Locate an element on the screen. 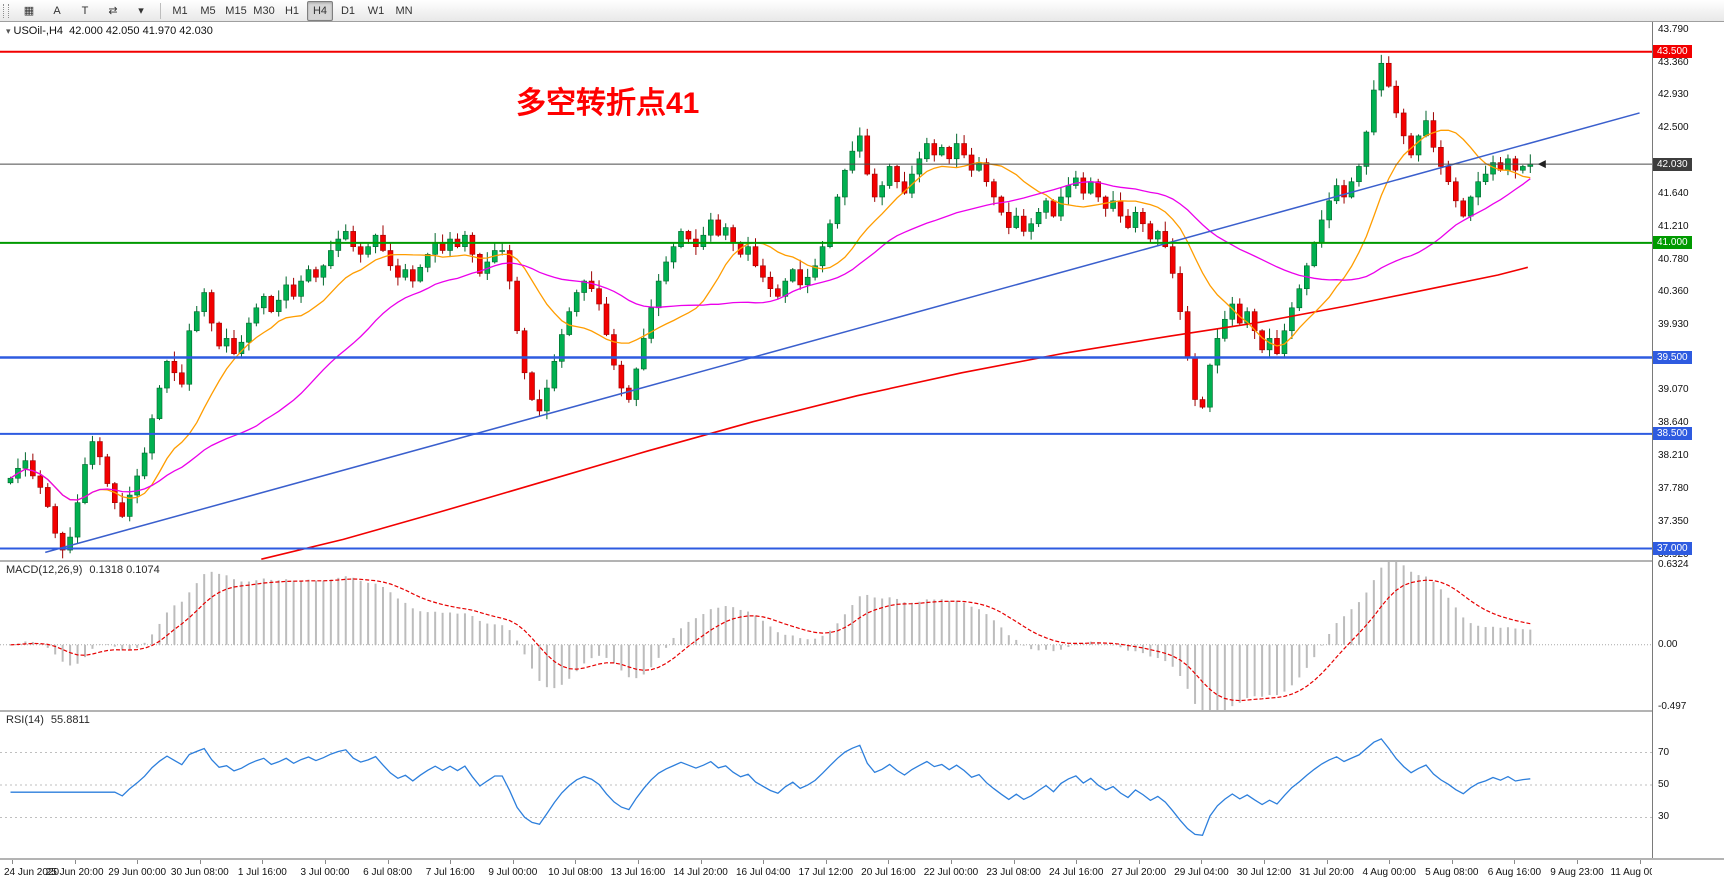 This screenshot has width=1724, height=892. chart-grid-icon: ▦ is located at coordinates (29, 11).